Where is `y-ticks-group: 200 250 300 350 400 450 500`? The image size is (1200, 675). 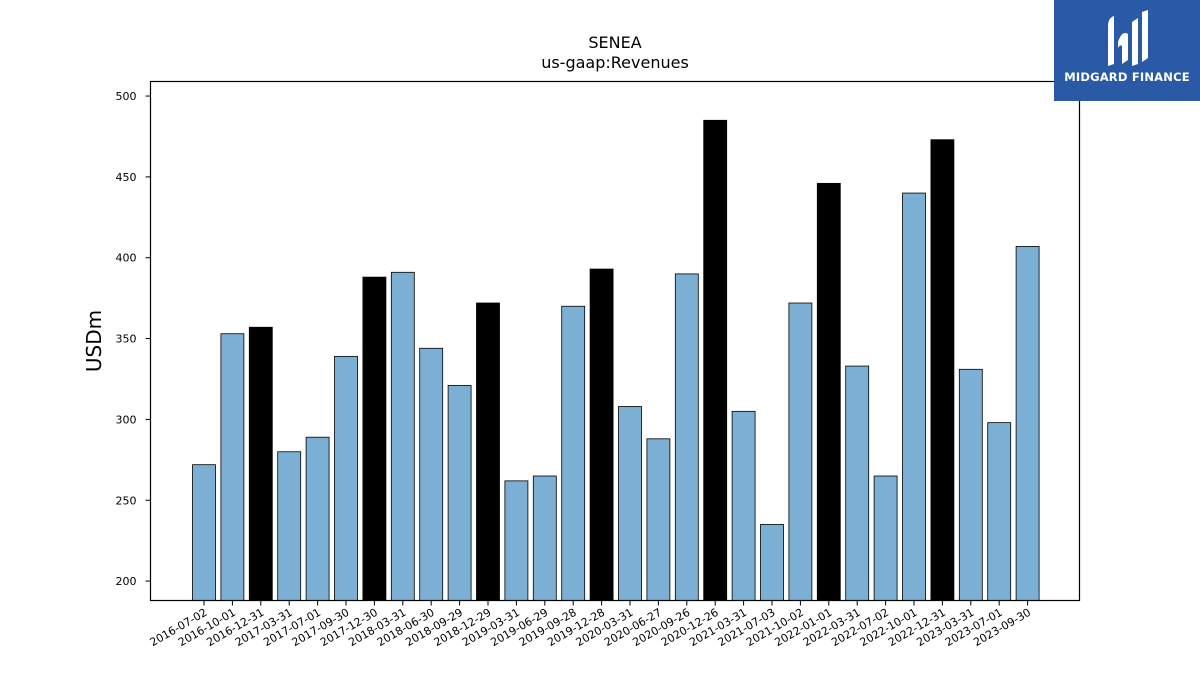 y-ticks-group: 200 250 300 350 400 450 500 is located at coordinates (133, 339).